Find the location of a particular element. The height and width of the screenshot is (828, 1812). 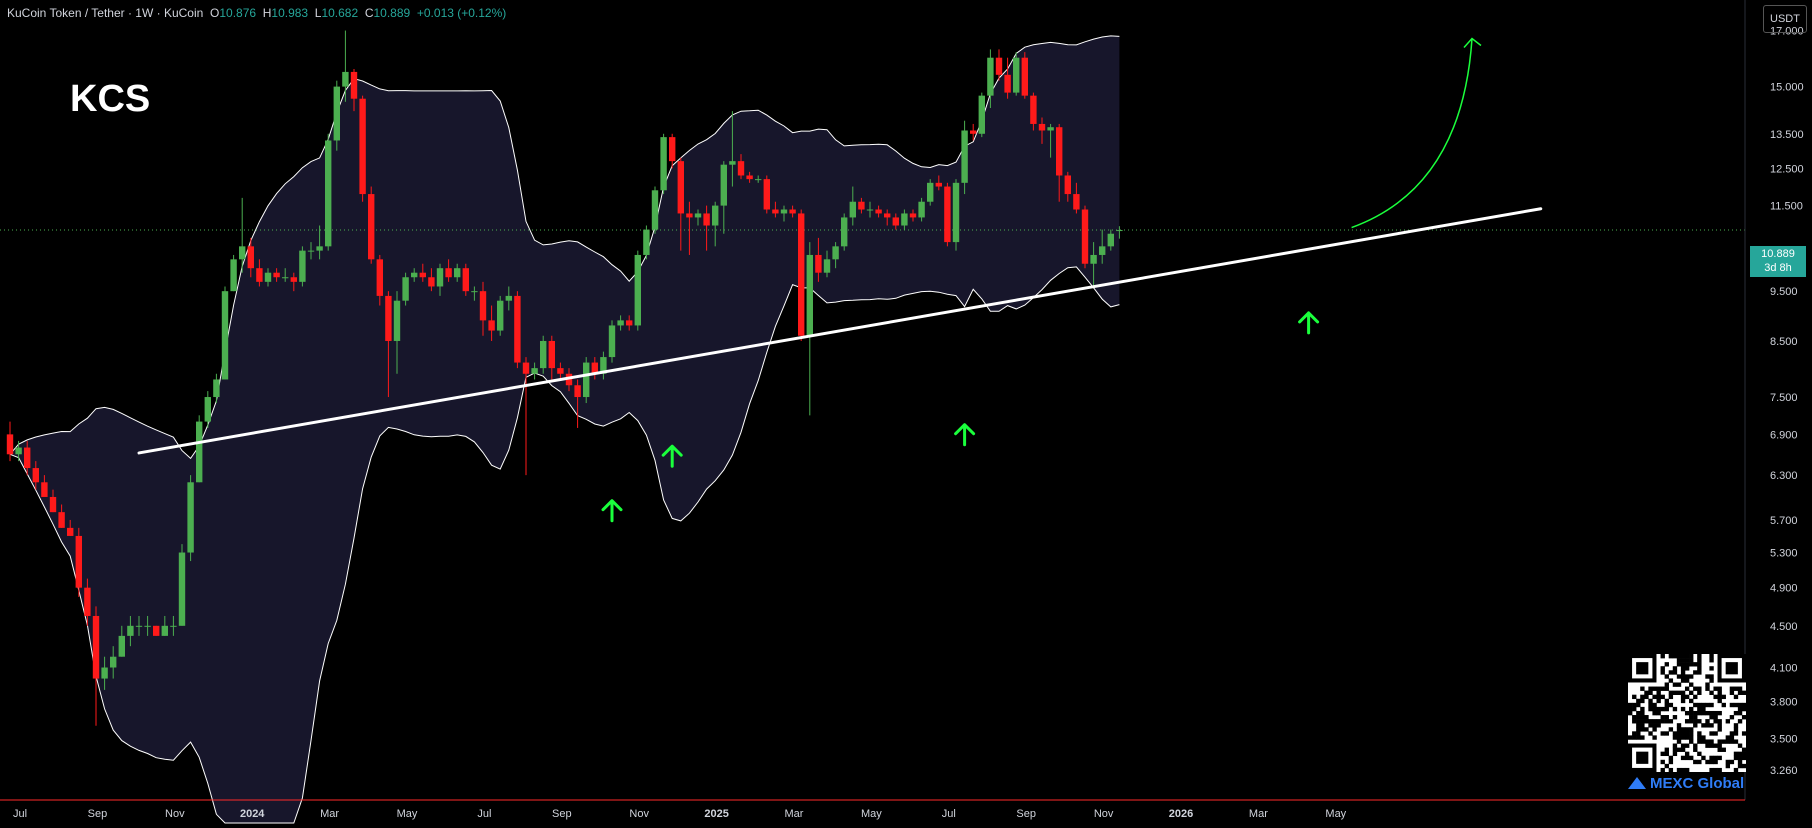

price-tick-label: 12.500 is located at coordinates (1787, 169).